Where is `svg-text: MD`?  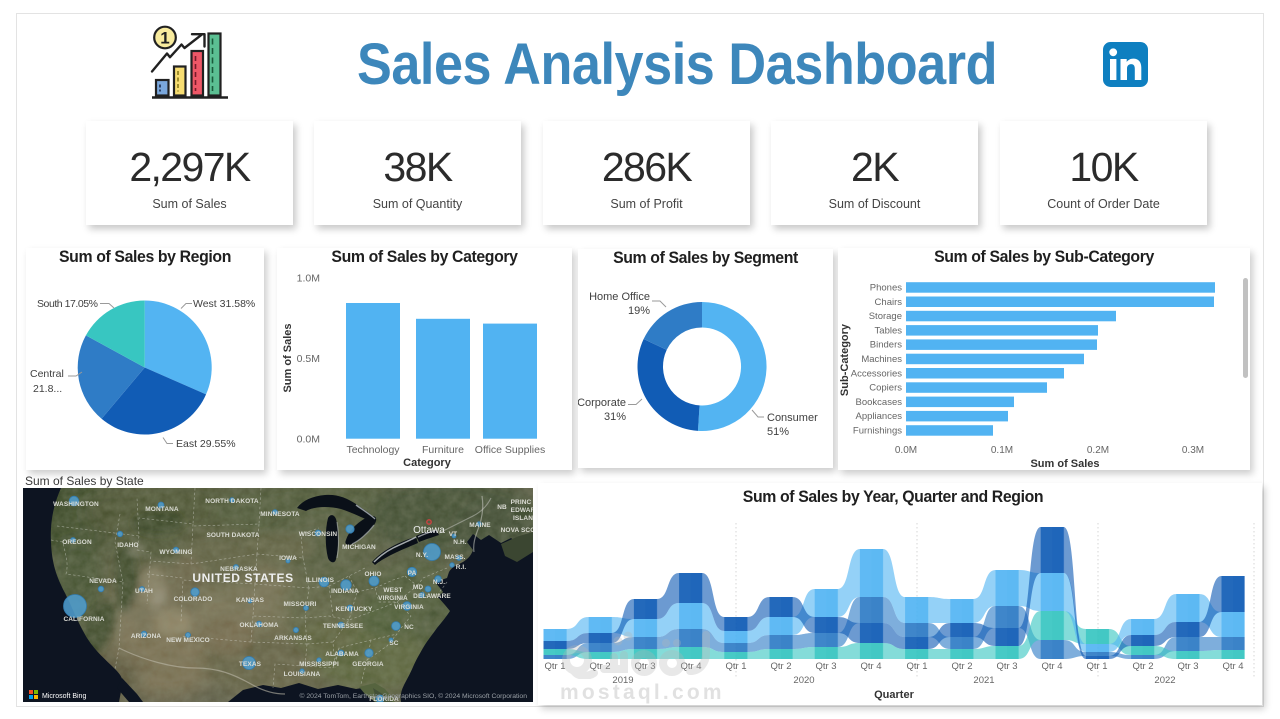
svg-text: MD is located at coordinates (418, 587).